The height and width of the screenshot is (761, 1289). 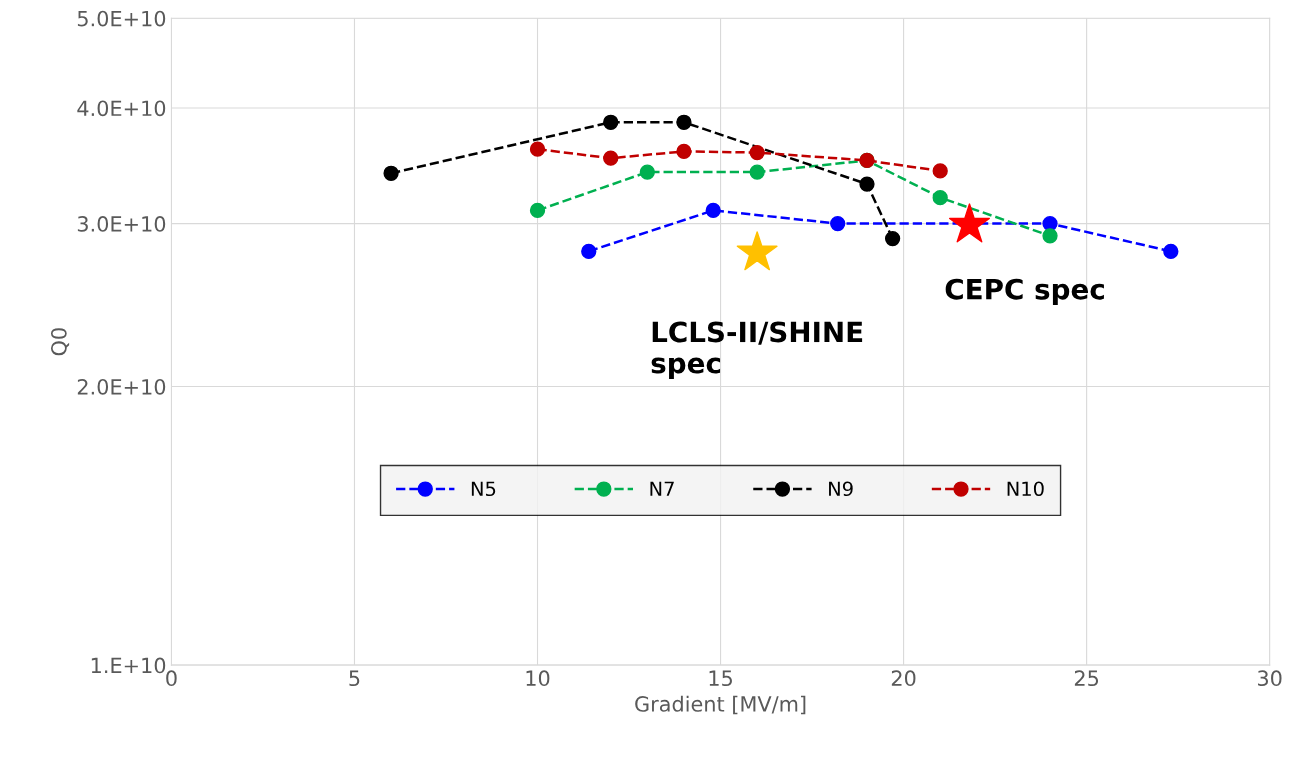 I want to click on y-tick-label: 2.0E+10, so click(x=121, y=386).